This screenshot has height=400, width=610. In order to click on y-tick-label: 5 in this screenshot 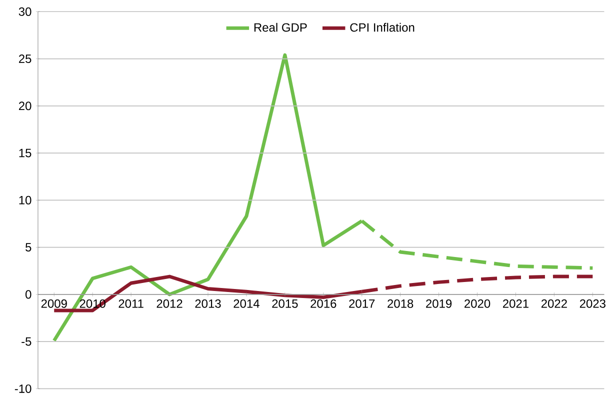, I will do `click(29, 247)`.